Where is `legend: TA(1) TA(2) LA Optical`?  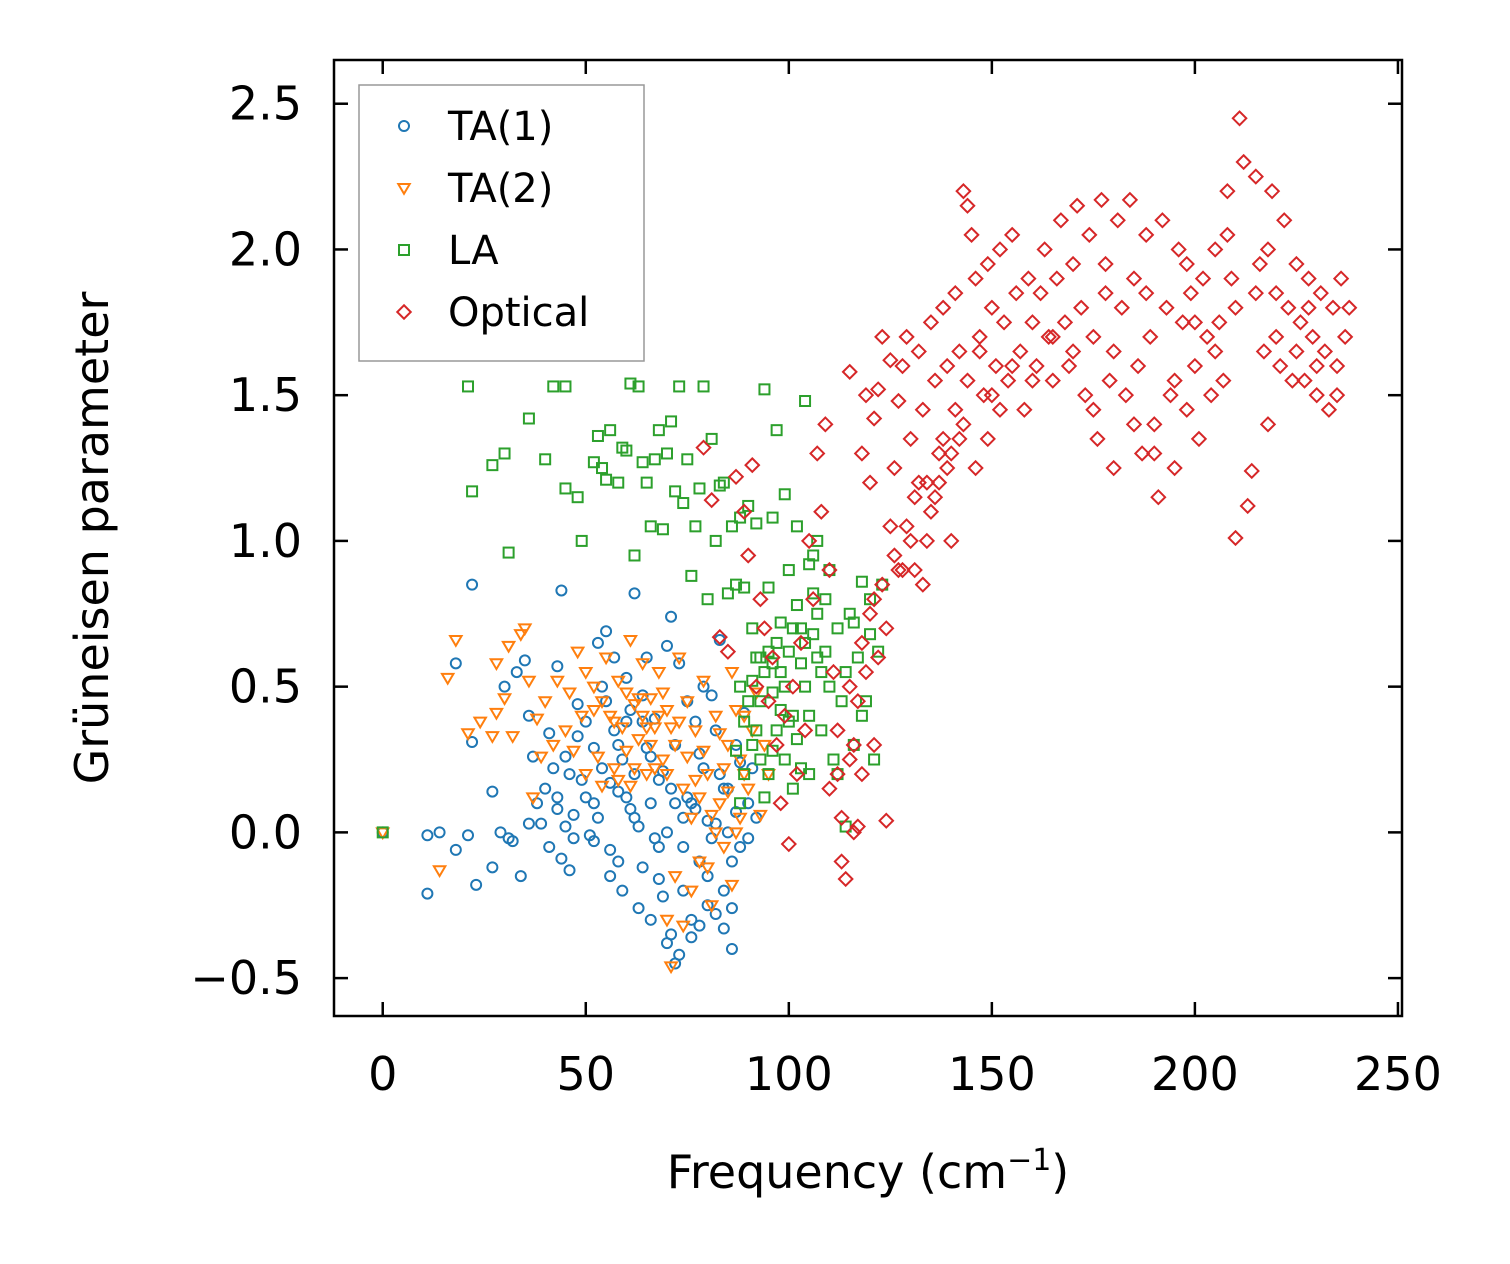
legend: TA(1) TA(2) LA Optical is located at coordinates (501, 223).